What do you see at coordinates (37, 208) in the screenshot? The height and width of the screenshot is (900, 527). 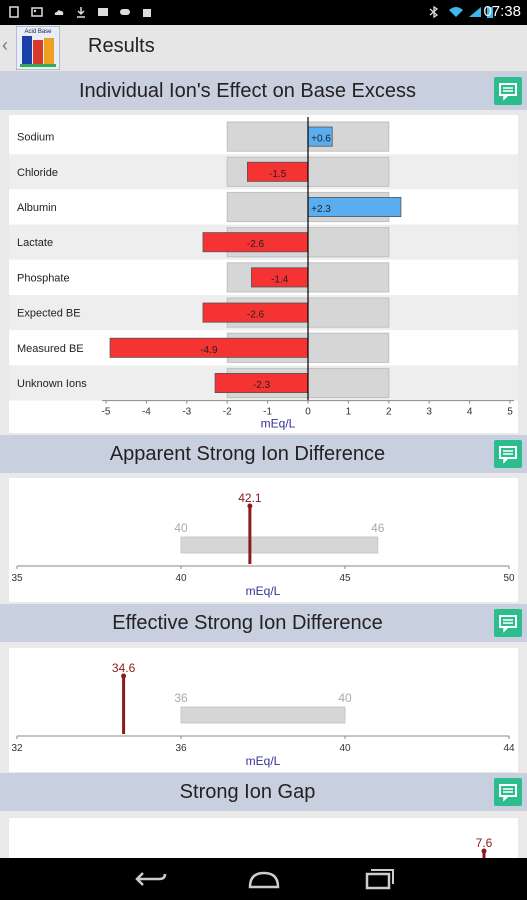 I see `category-label: Albumin` at bounding box center [37, 208].